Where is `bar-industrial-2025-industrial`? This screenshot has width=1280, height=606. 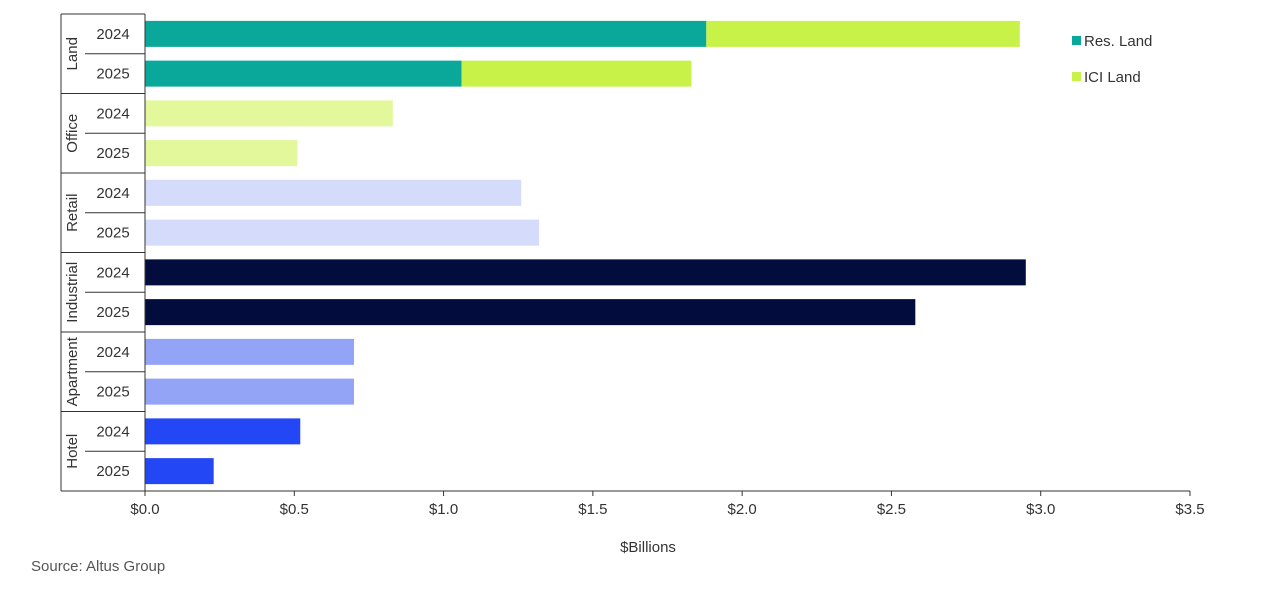 bar-industrial-2025-industrial is located at coordinates (530, 312).